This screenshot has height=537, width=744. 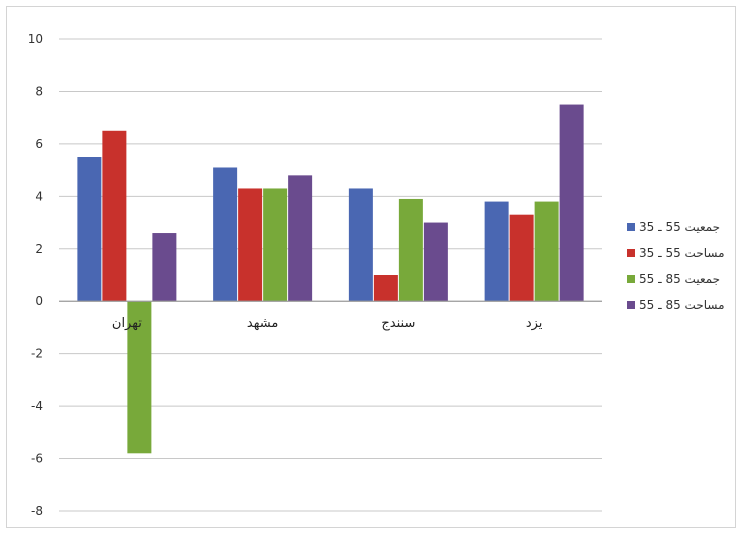 I want to click on category-label: تهران, so click(x=127, y=323).